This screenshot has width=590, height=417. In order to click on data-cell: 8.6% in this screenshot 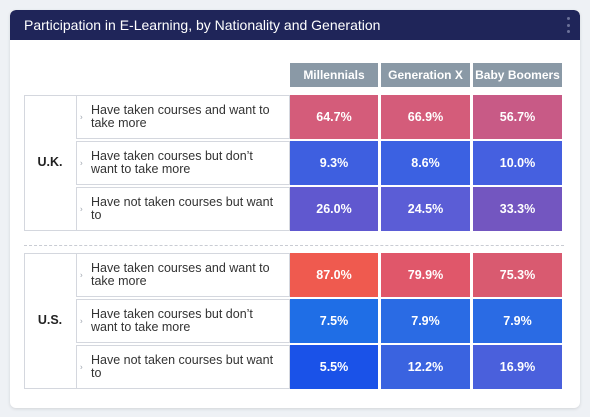, I will do `click(425, 163)`.